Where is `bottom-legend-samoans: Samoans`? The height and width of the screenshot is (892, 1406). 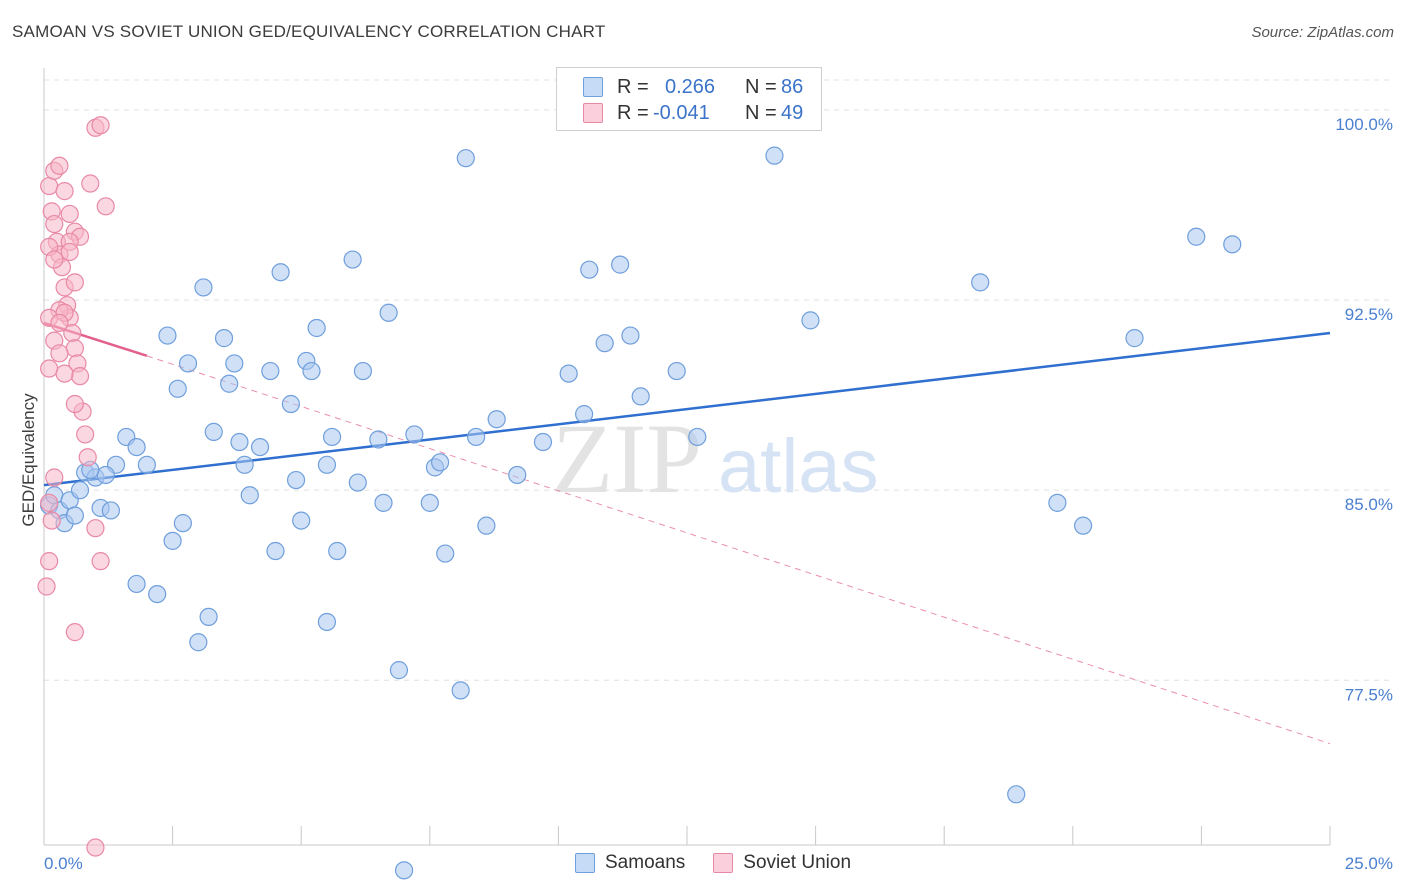 bottom-legend-samoans: Samoans is located at coordinates (630, 863).